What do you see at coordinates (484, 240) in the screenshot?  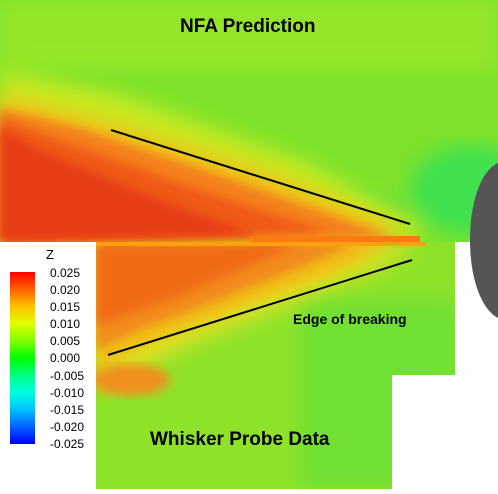 I see `body-shape` at bounding box center [484, 240].